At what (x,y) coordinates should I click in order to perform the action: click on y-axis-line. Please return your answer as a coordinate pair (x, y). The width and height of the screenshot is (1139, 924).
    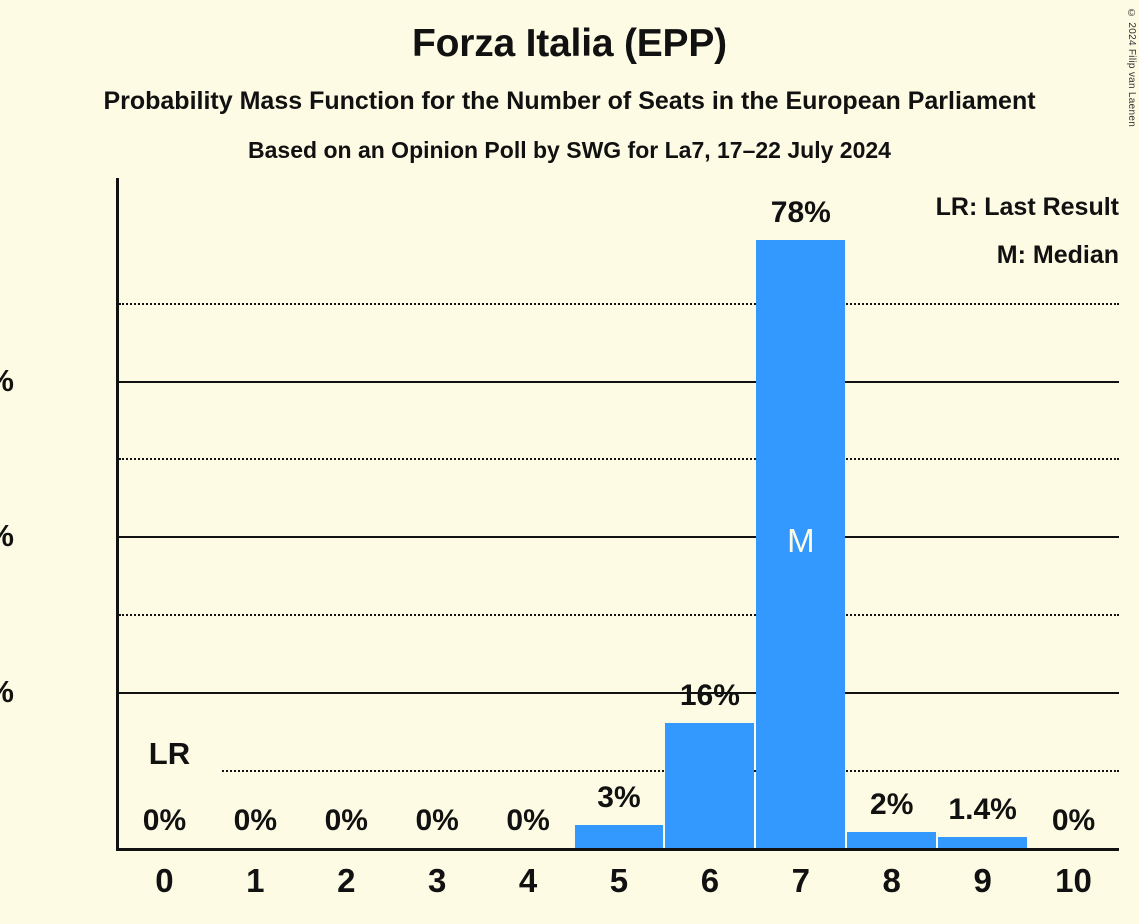
    Looking at the image, I should click on (117, 513).